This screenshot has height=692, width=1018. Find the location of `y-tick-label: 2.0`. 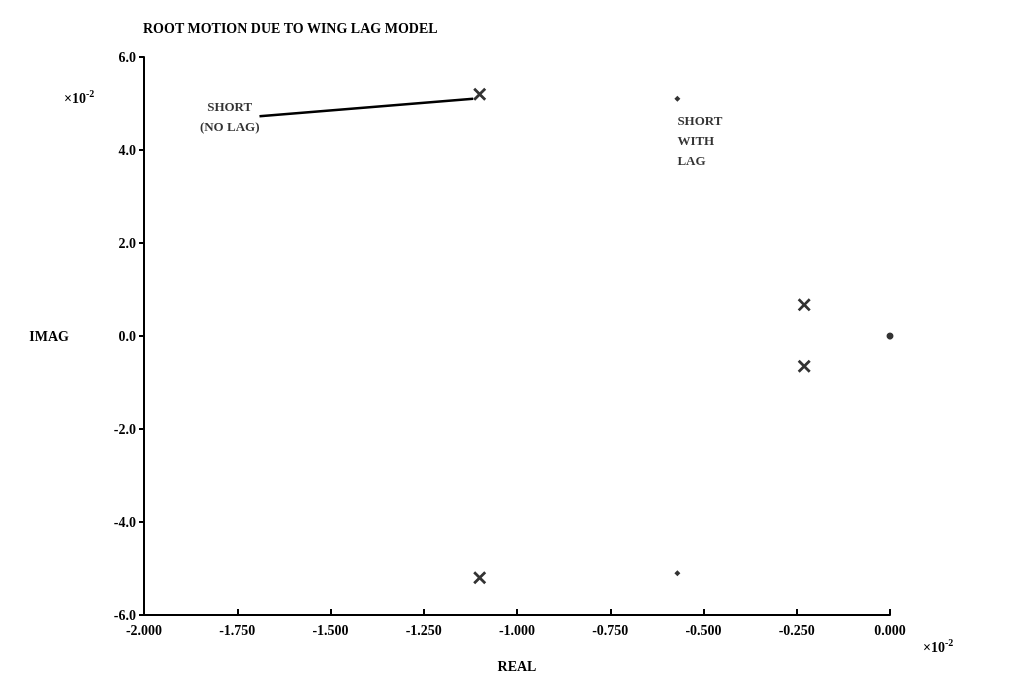

y-tick-label: 2.0 is located at coordinates (127, 243).